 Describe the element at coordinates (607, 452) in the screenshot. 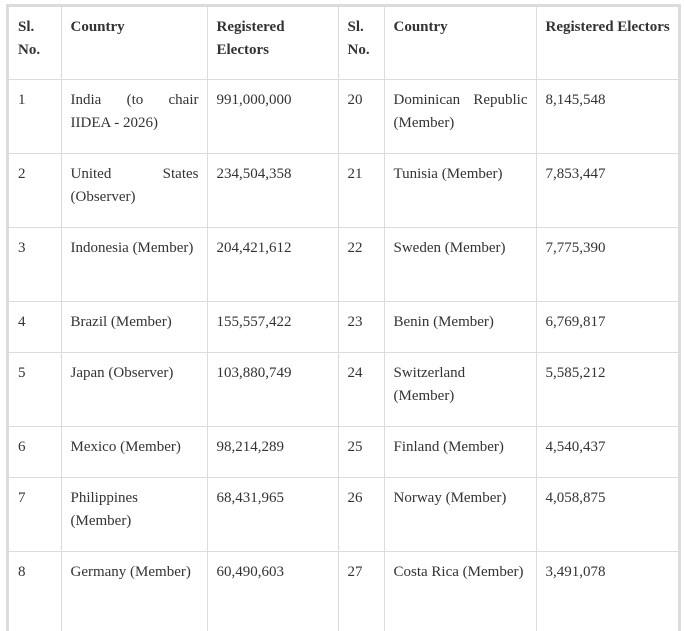

I see `electors-cell: 4,540,437` at that location.